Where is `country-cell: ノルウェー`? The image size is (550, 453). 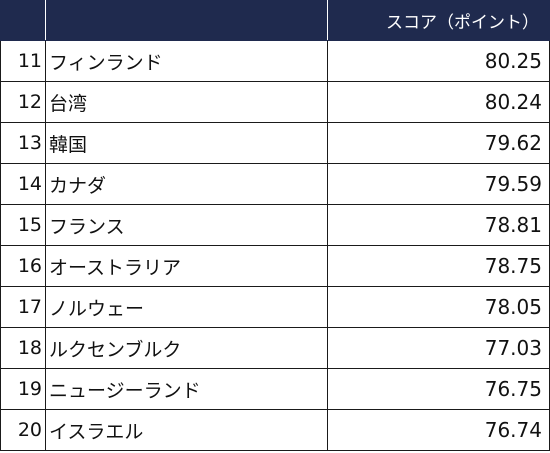
country-cell: ノルウェー is located at coordinates (186, 307).